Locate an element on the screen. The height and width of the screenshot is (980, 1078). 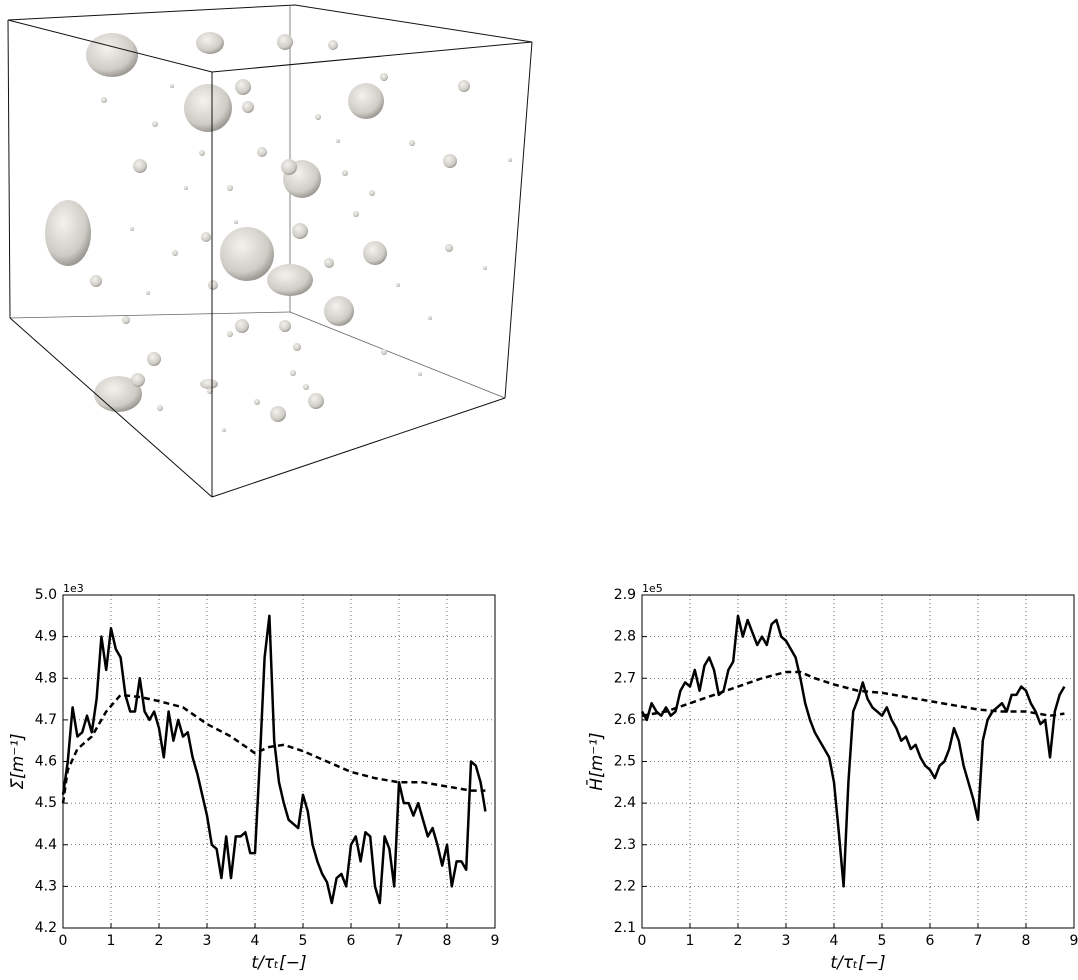
y-tick-label: 5.0 is located at coordinates (46, 595).